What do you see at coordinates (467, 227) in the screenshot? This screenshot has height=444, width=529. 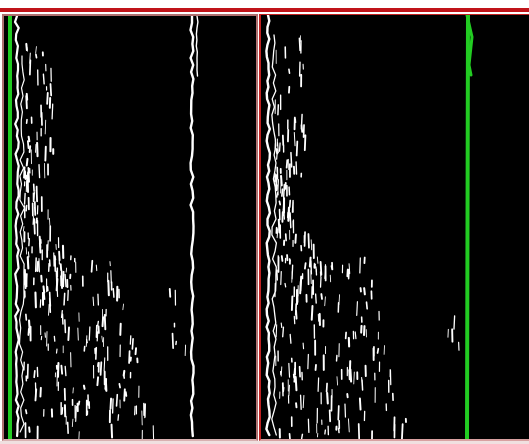 I see `detected-line-right-edge` at bounding box center [467, 227].